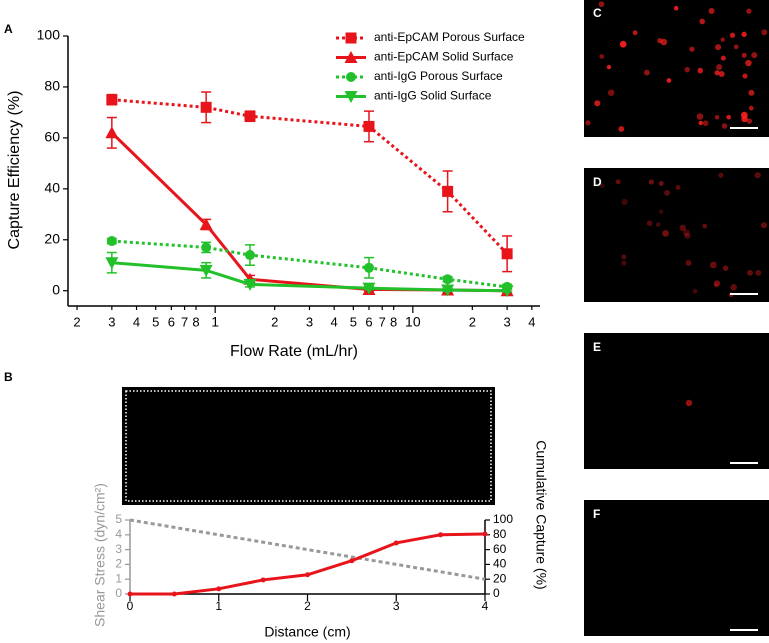 The image size is (769, 643). Describe the element at coordinates (218, 606) in the screenshot. I see `x-tick-label: 1` at that location.